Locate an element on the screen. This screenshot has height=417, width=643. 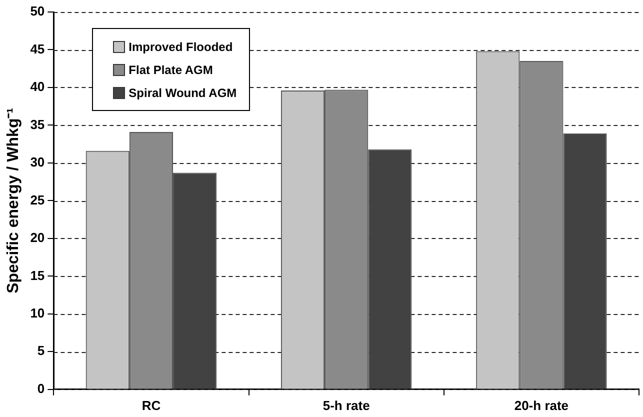
y-tick-label: 0 is located at coordinates (41, 388).